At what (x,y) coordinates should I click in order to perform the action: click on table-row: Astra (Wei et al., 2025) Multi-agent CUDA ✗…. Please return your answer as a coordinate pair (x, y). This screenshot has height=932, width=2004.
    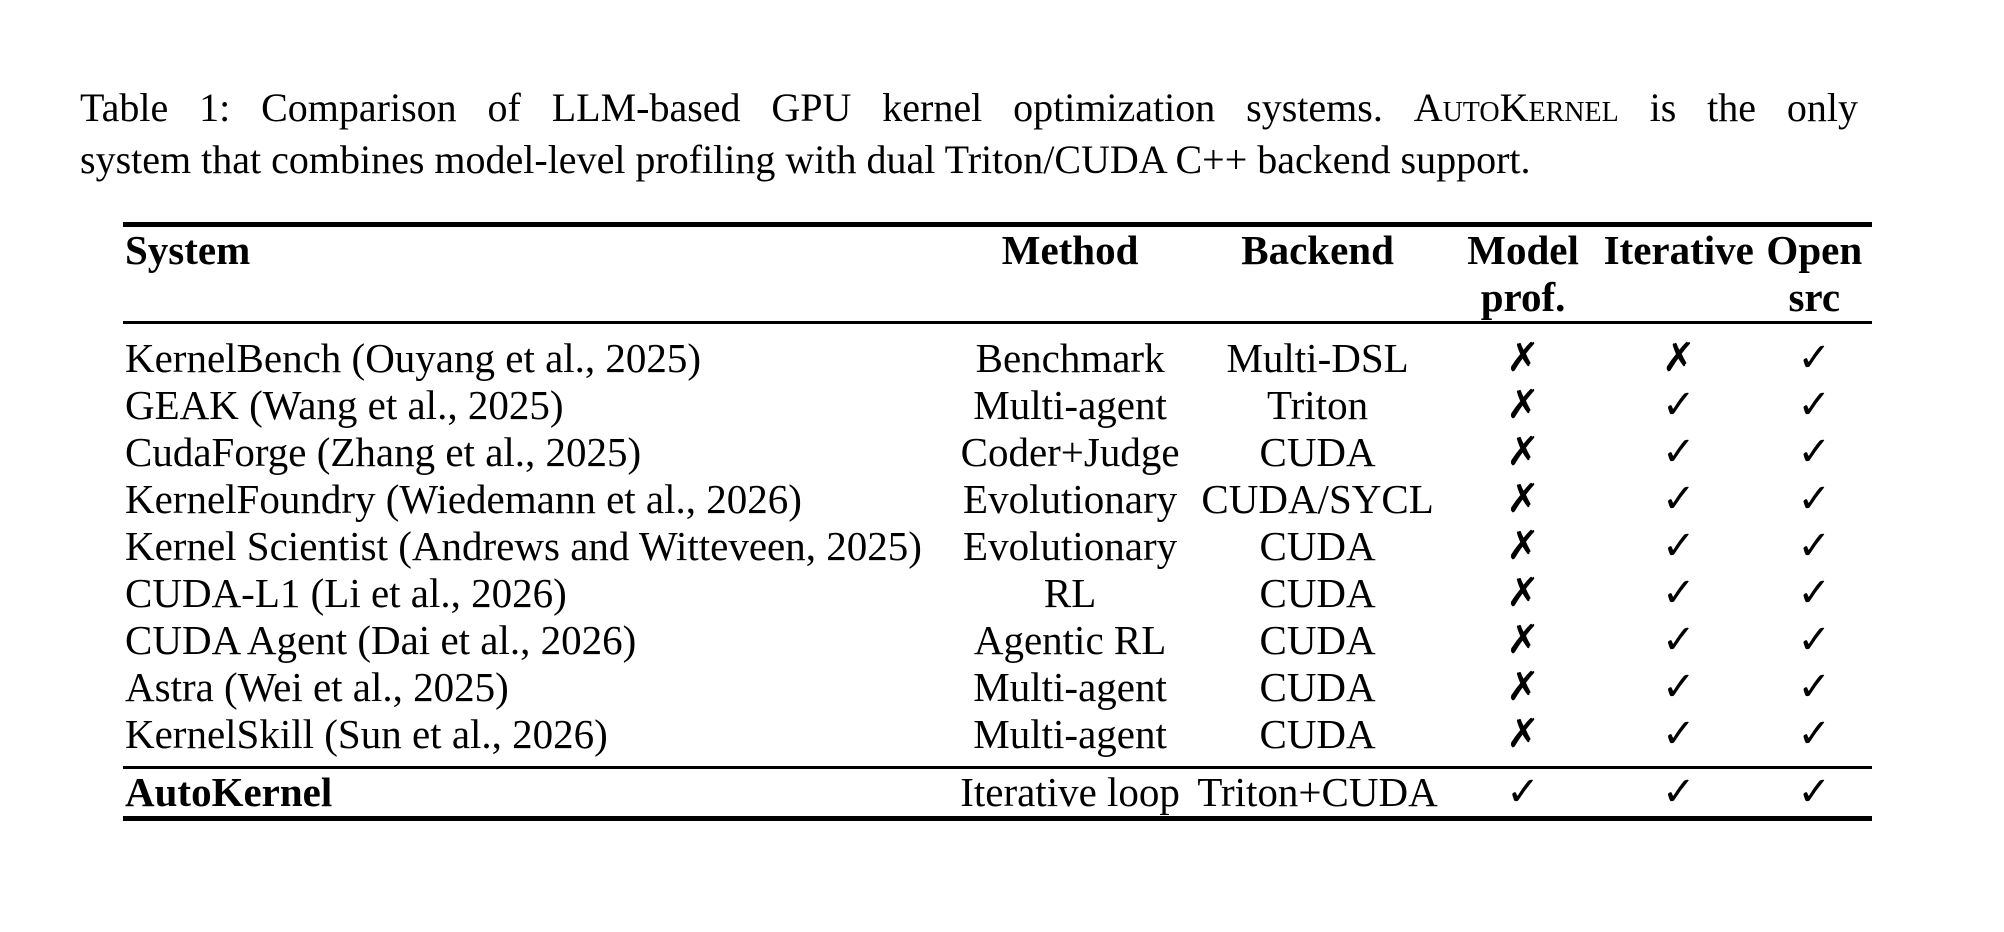
    Looking at the image, I should click on (997, 687).